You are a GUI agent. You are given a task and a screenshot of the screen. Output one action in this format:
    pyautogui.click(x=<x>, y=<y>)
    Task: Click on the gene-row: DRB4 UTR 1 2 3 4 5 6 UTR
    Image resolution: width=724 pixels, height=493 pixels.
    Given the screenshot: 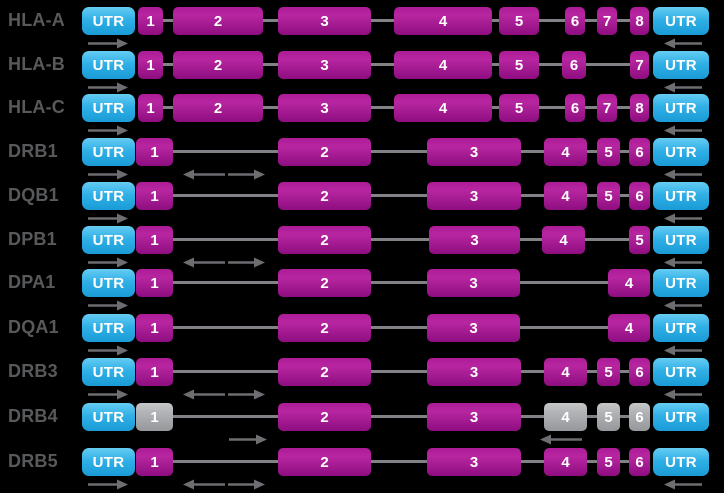 What is the action you would take?
    pyautogui.click(x=362, y=425)
    